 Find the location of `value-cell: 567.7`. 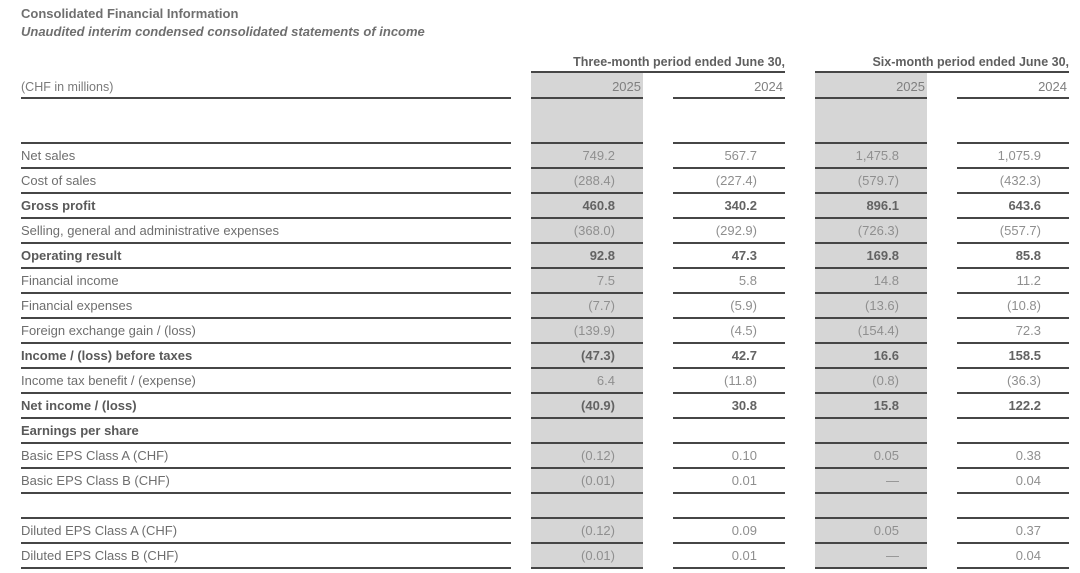

value-cell: 567.7 is located at coordinates (729, 156).